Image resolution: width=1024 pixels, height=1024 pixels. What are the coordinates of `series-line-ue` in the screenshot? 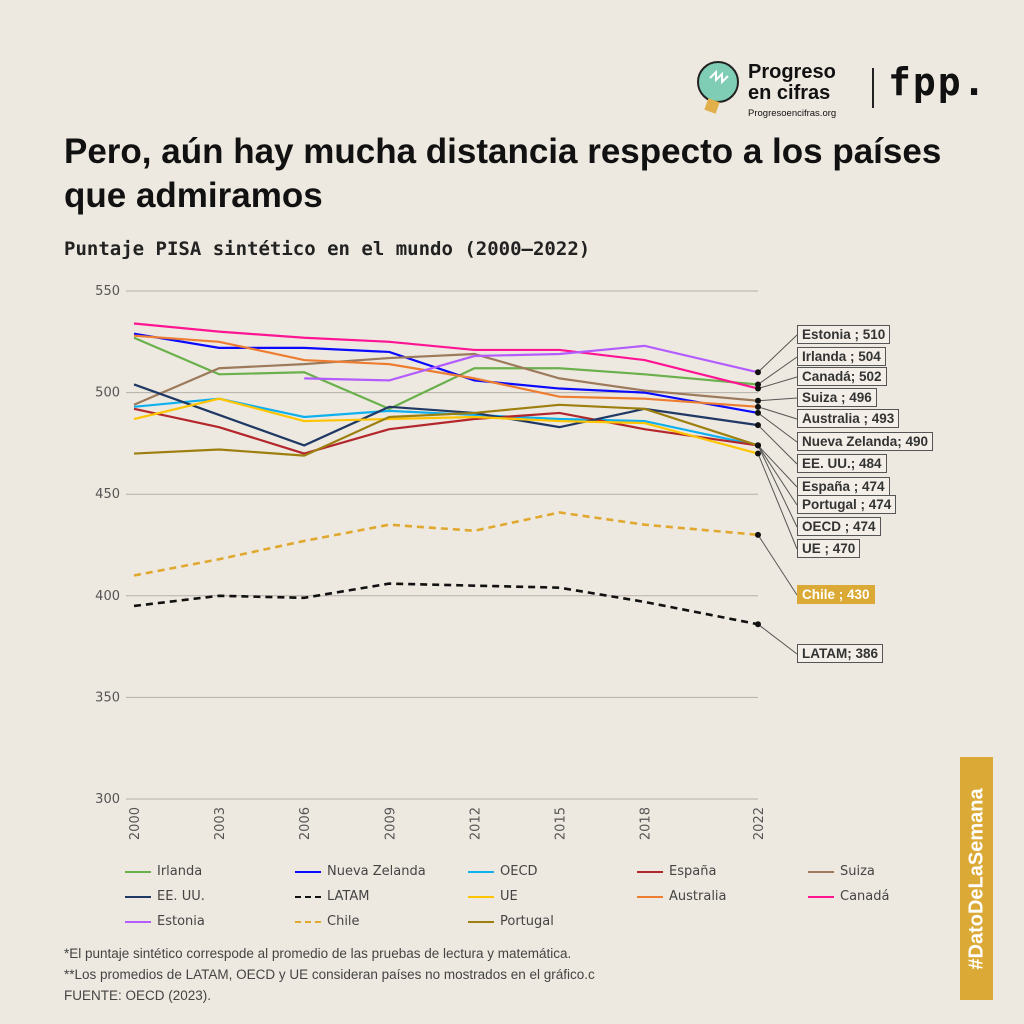 It's located at (446, 426).